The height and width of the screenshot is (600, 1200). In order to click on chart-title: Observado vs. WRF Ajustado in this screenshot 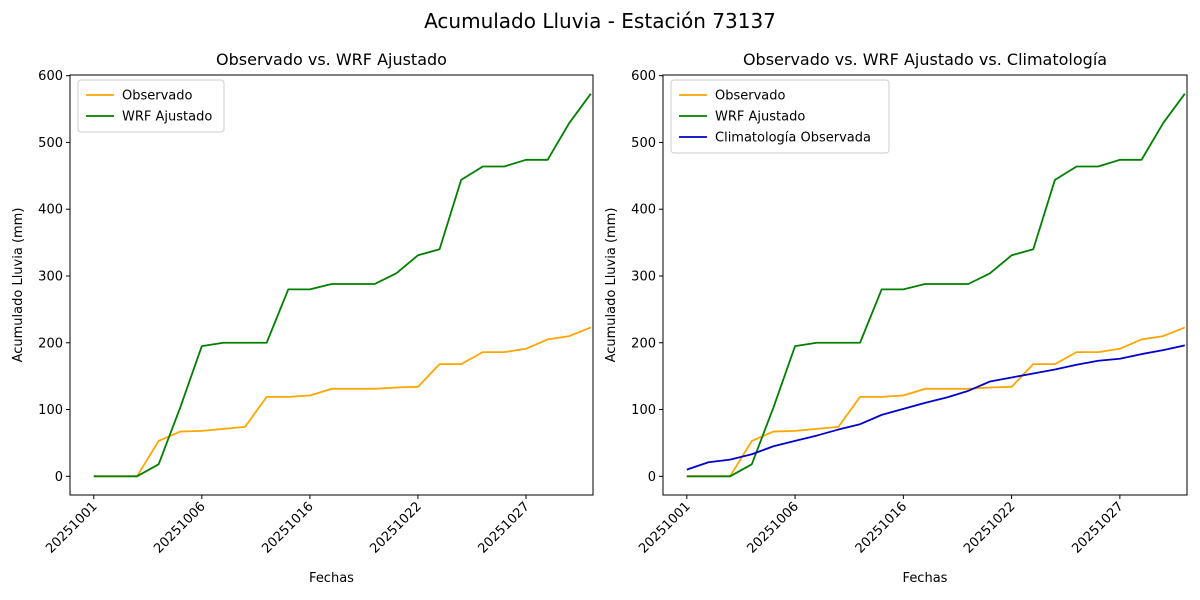, I will do `click(331, 59)`.